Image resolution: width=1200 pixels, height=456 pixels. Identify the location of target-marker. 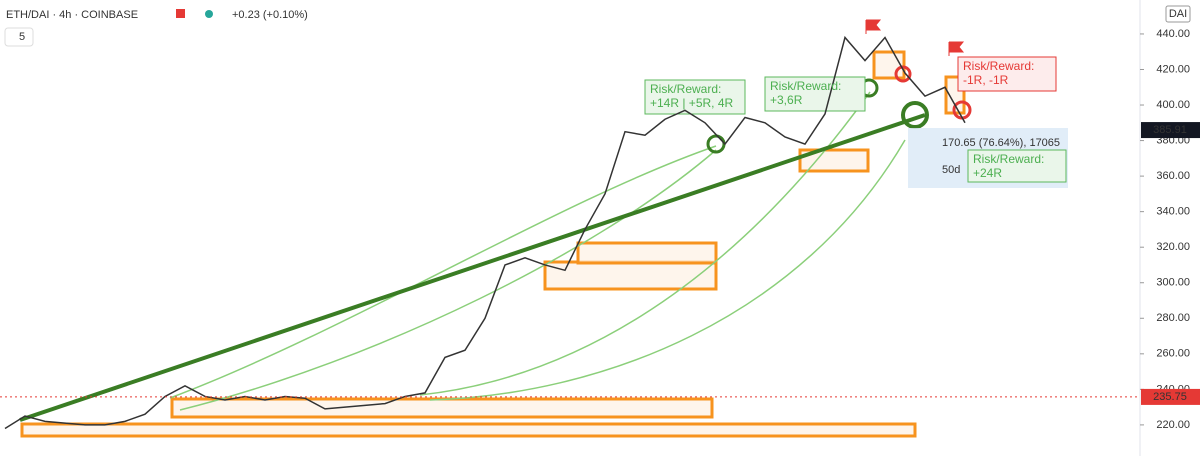
(915, 115).